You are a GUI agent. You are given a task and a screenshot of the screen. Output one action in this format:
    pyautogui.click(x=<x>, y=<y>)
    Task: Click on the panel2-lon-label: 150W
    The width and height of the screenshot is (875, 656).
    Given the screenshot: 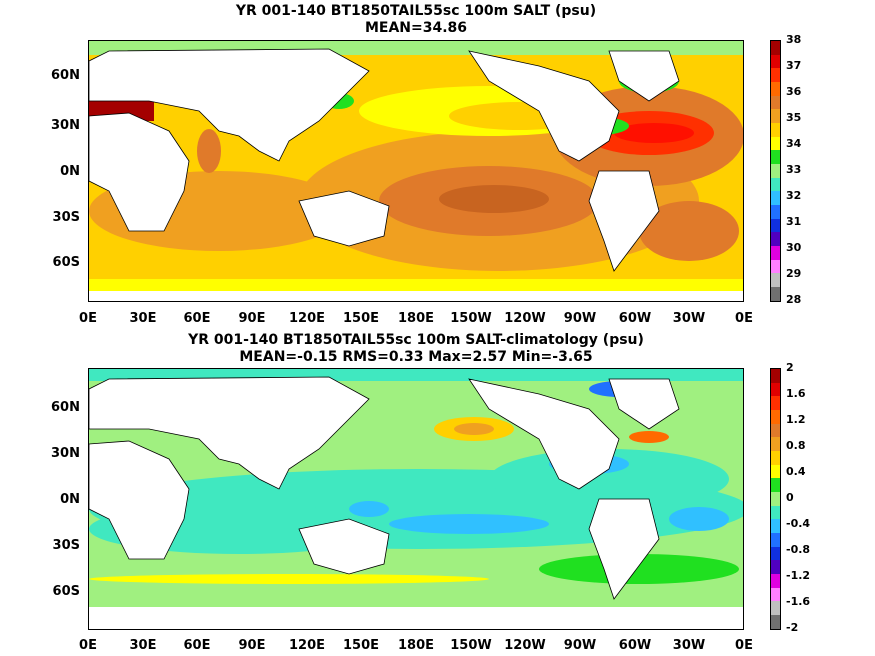 What is the action you would take?
    pyautogui.click(x=471, y=645)
    